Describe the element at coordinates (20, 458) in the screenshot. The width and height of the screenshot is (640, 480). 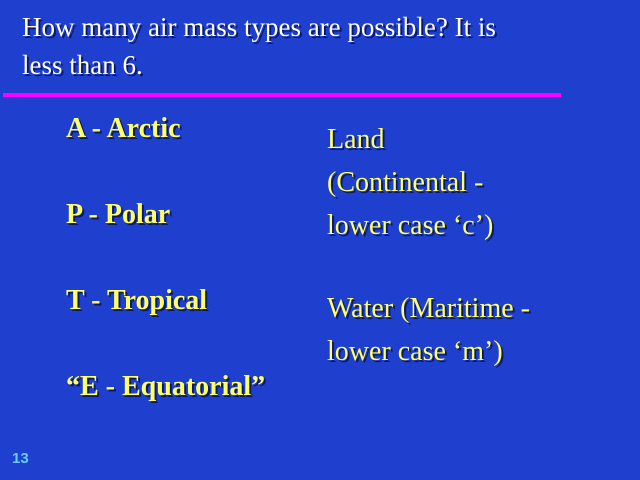
I see `slide-number: 13` at that location.